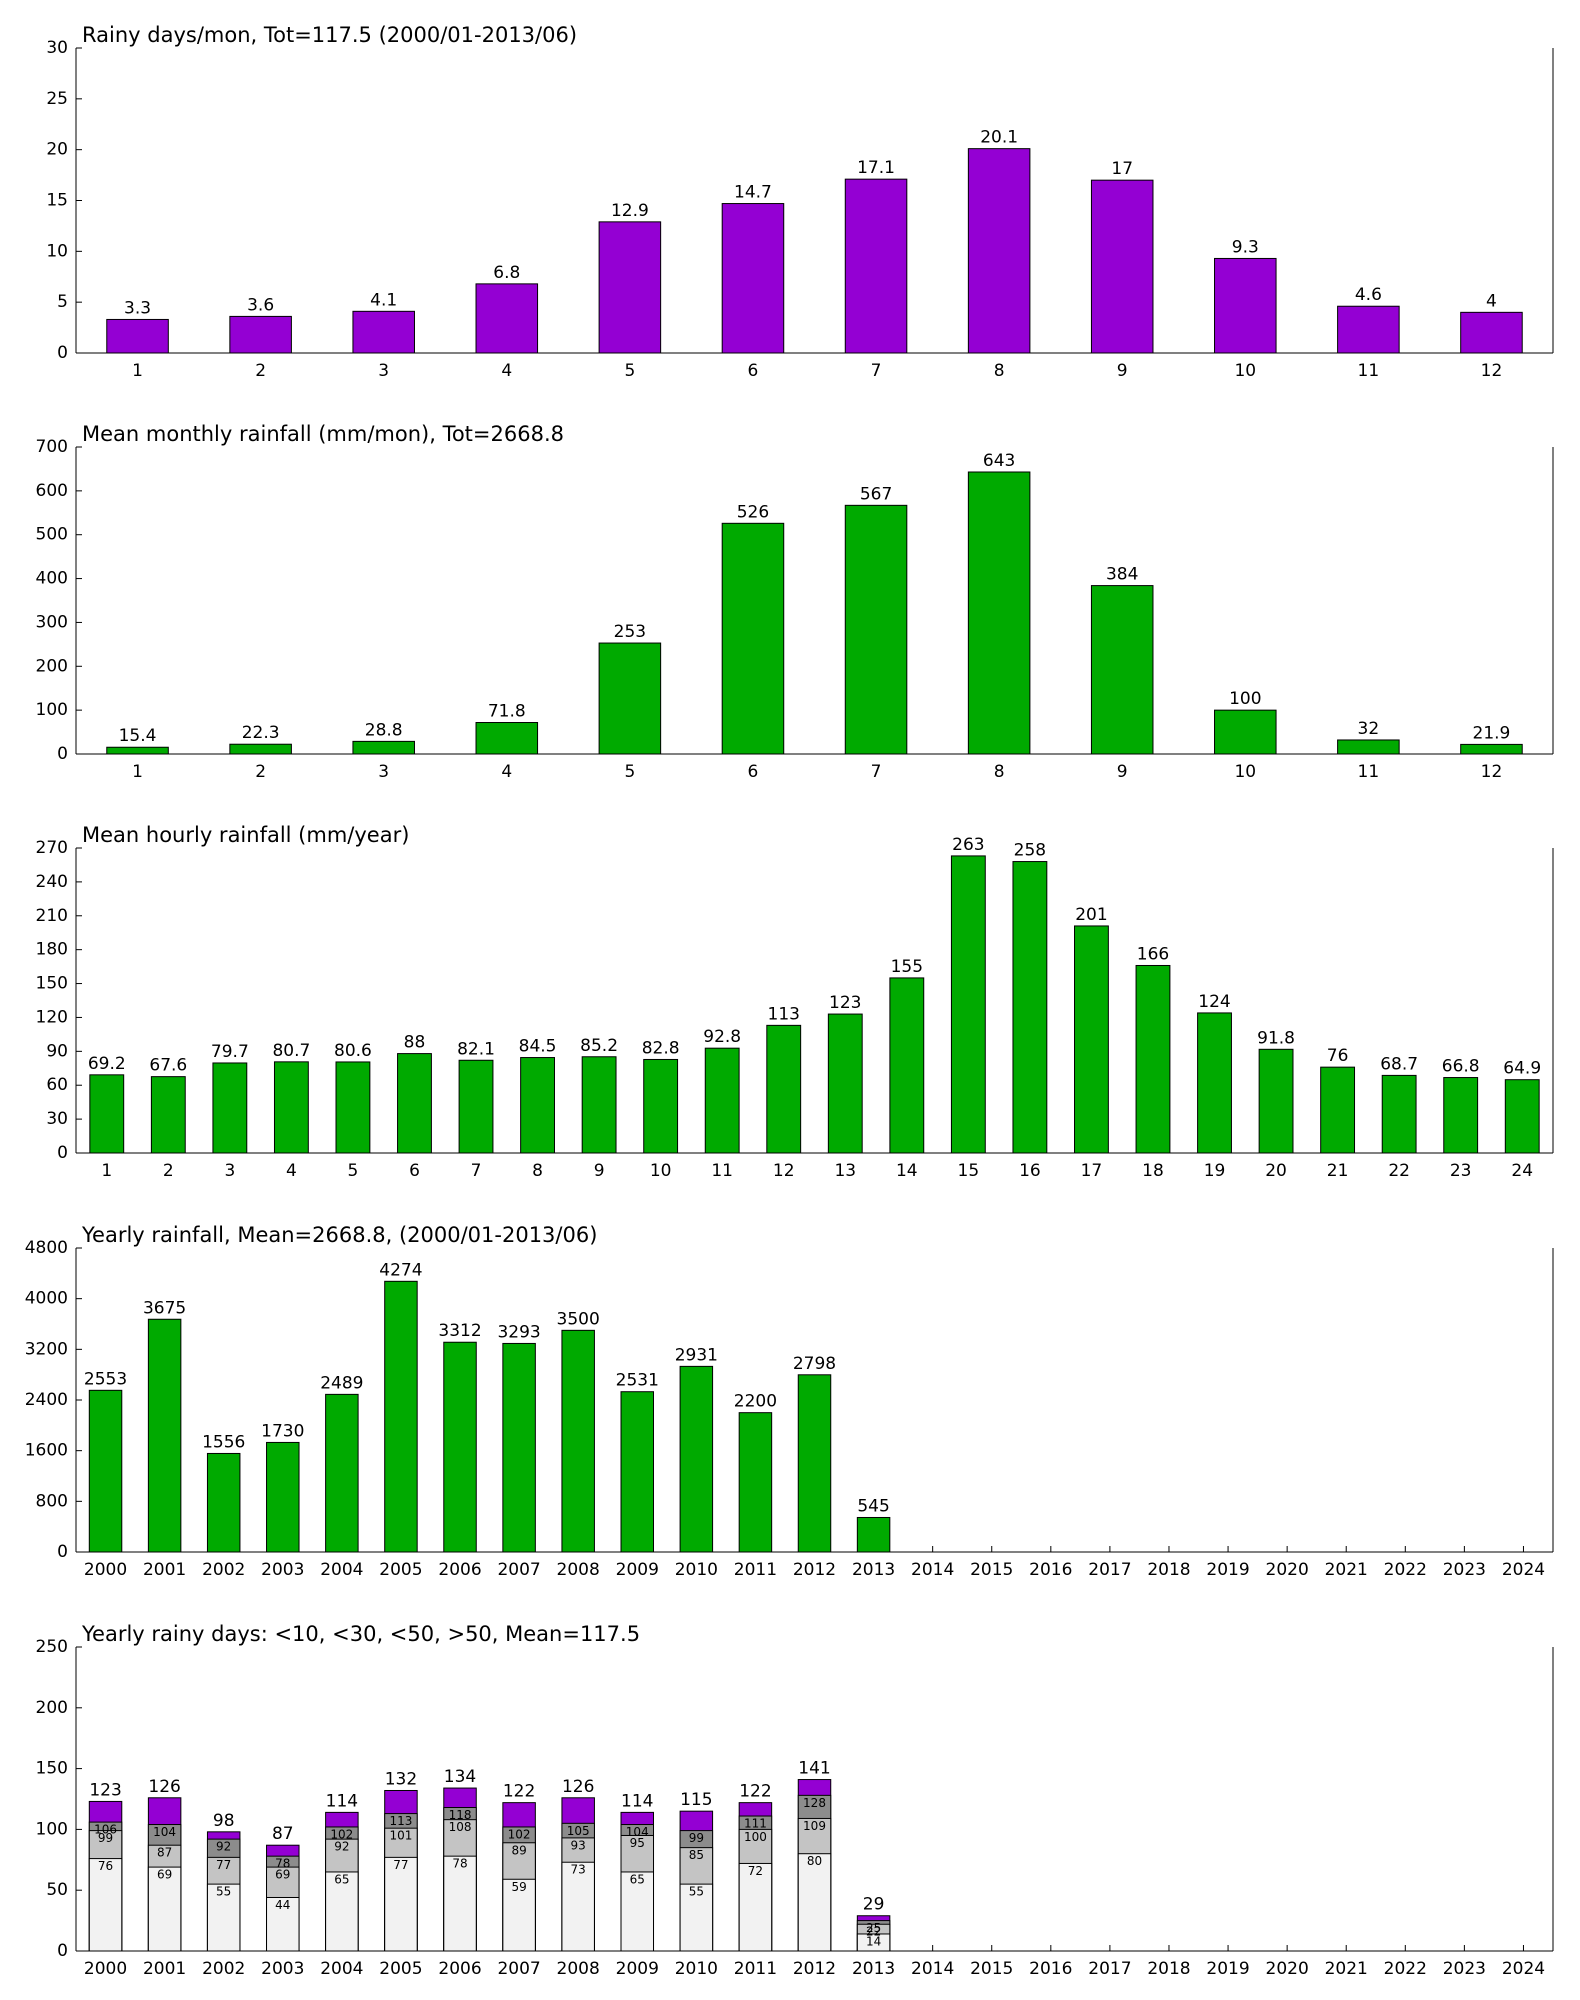  I want to click on y-tick-label: 100, so click(52, 1829).